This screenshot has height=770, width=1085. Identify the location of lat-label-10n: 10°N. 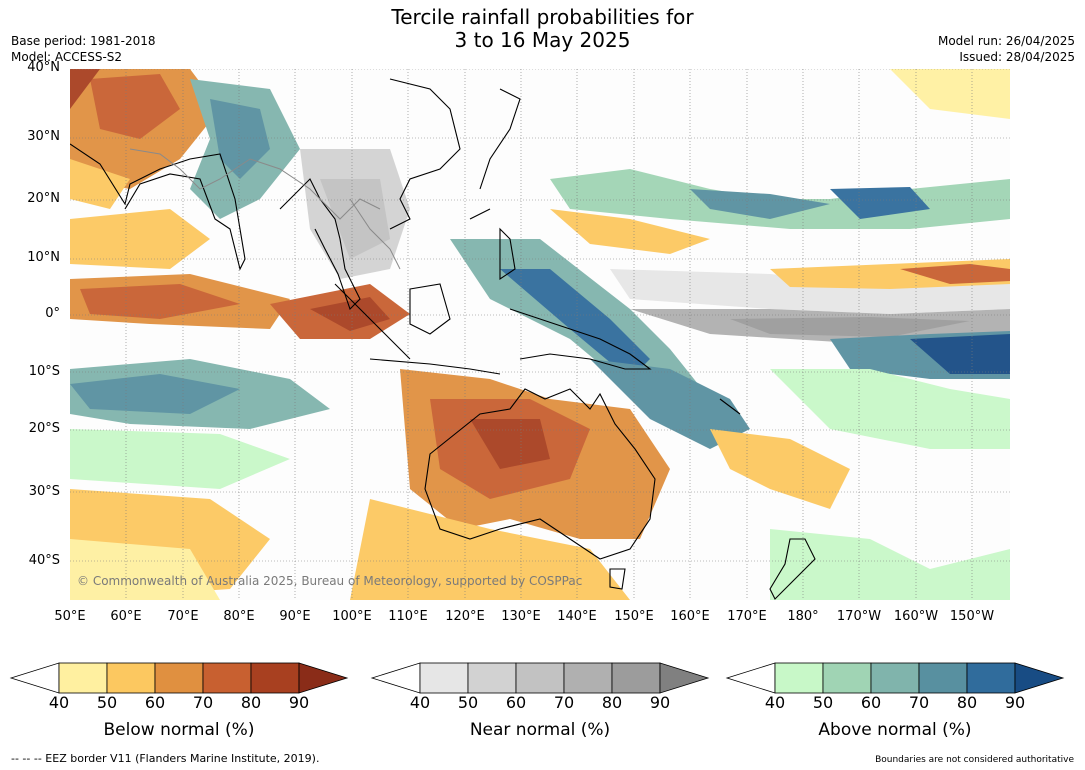
(43, 257).